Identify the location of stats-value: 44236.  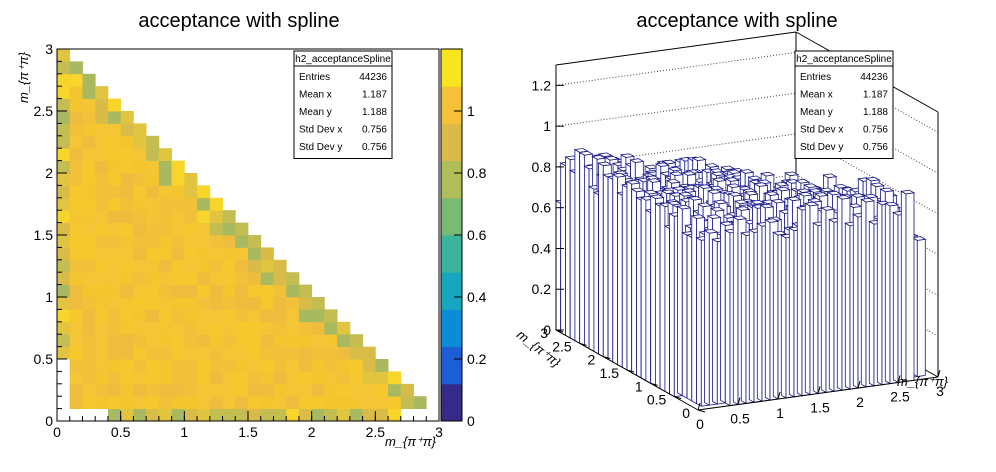
(373, 77).